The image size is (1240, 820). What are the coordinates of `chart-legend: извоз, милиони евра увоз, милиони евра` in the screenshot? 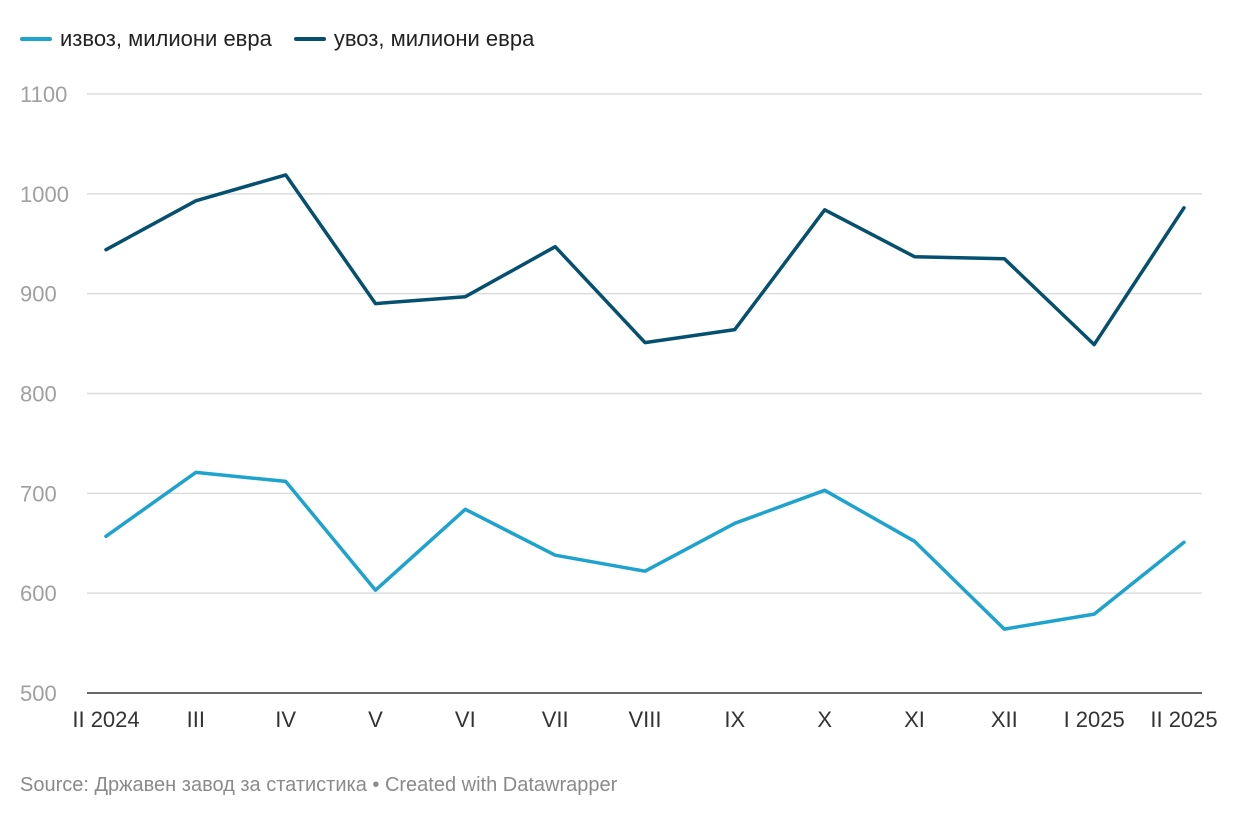 It's located at (277, 39).